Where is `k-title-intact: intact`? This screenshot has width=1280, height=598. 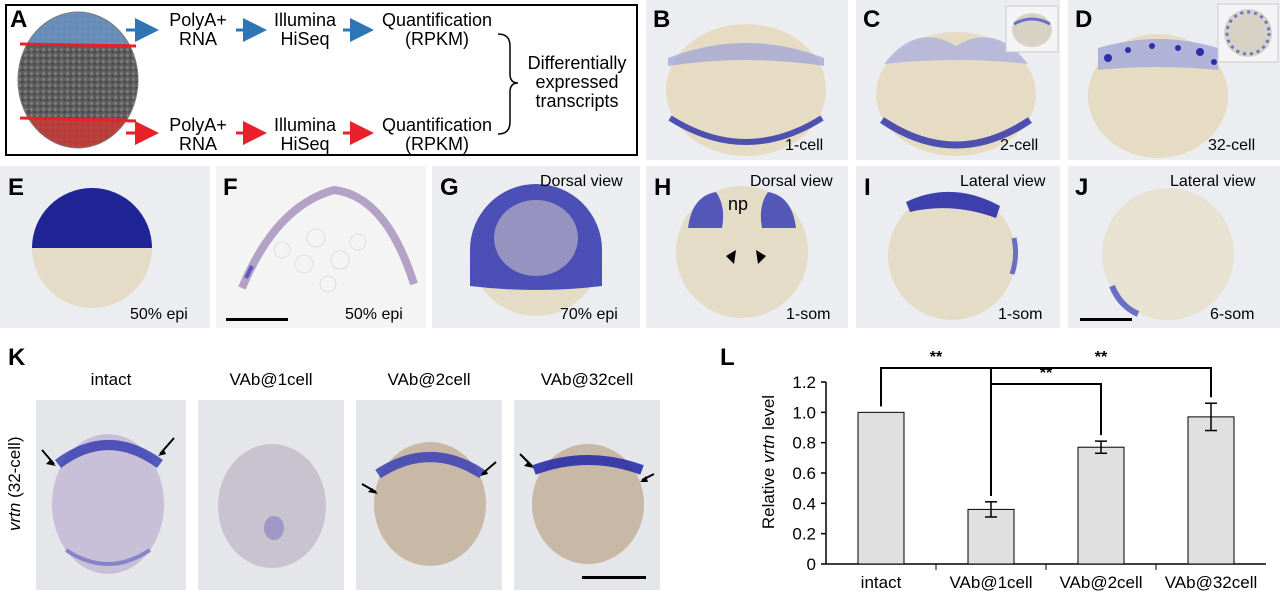
k-title-intact: intact is located at coordinates (111, 379).